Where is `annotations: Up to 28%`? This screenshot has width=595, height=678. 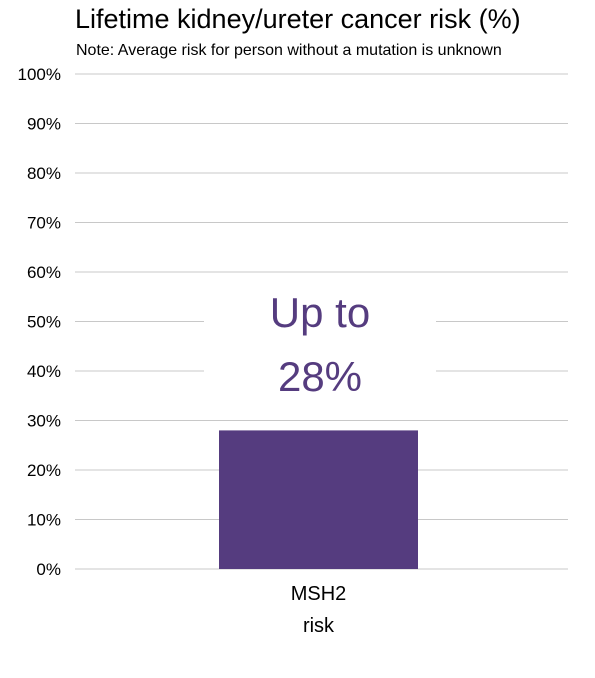
annotations: Up to 28% is located at coordinates (320, 341).